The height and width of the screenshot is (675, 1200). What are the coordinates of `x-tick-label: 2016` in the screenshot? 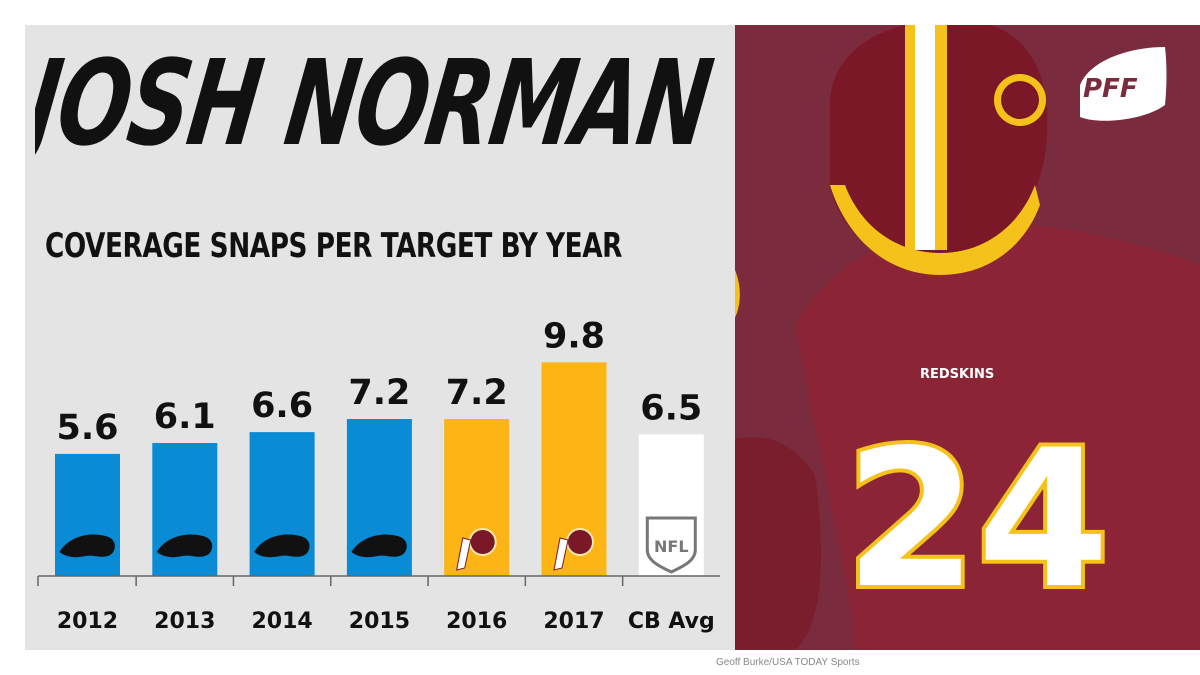 It's located at (476, 621).